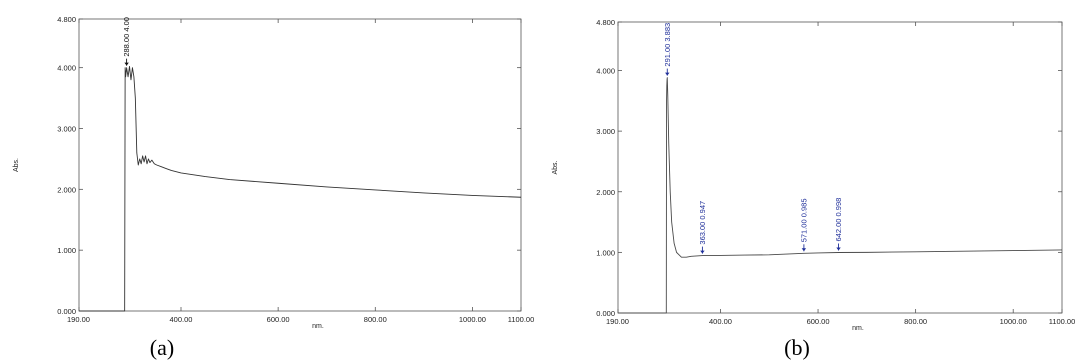  I want to click on panel-caption: (b), so click(797, 347).